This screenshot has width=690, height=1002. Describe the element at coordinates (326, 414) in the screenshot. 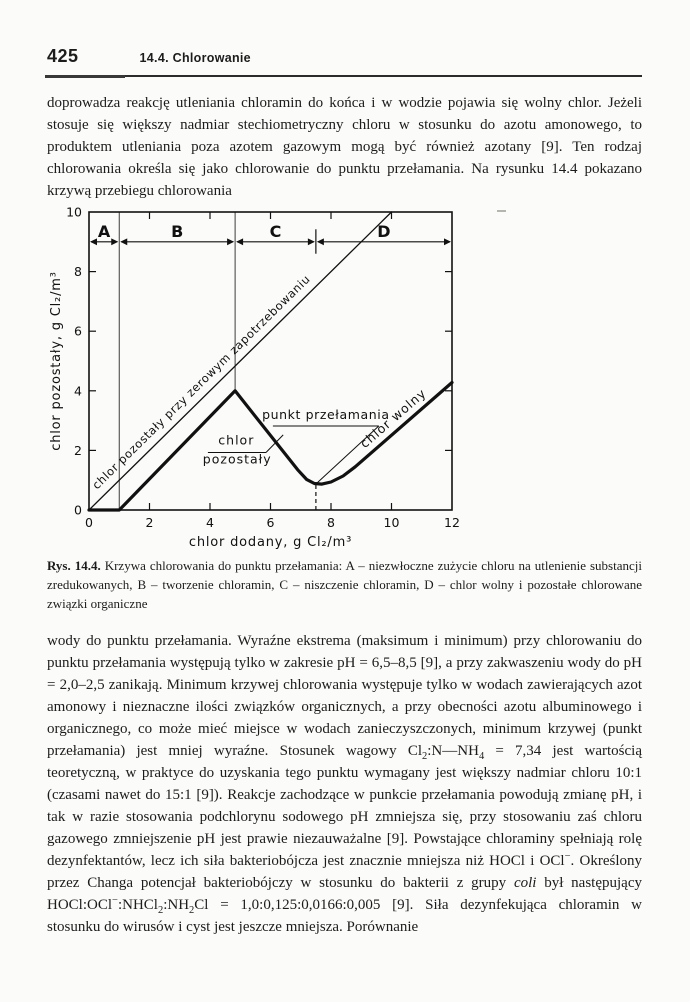

I see `svg-text: punkt przełamania` at that location.